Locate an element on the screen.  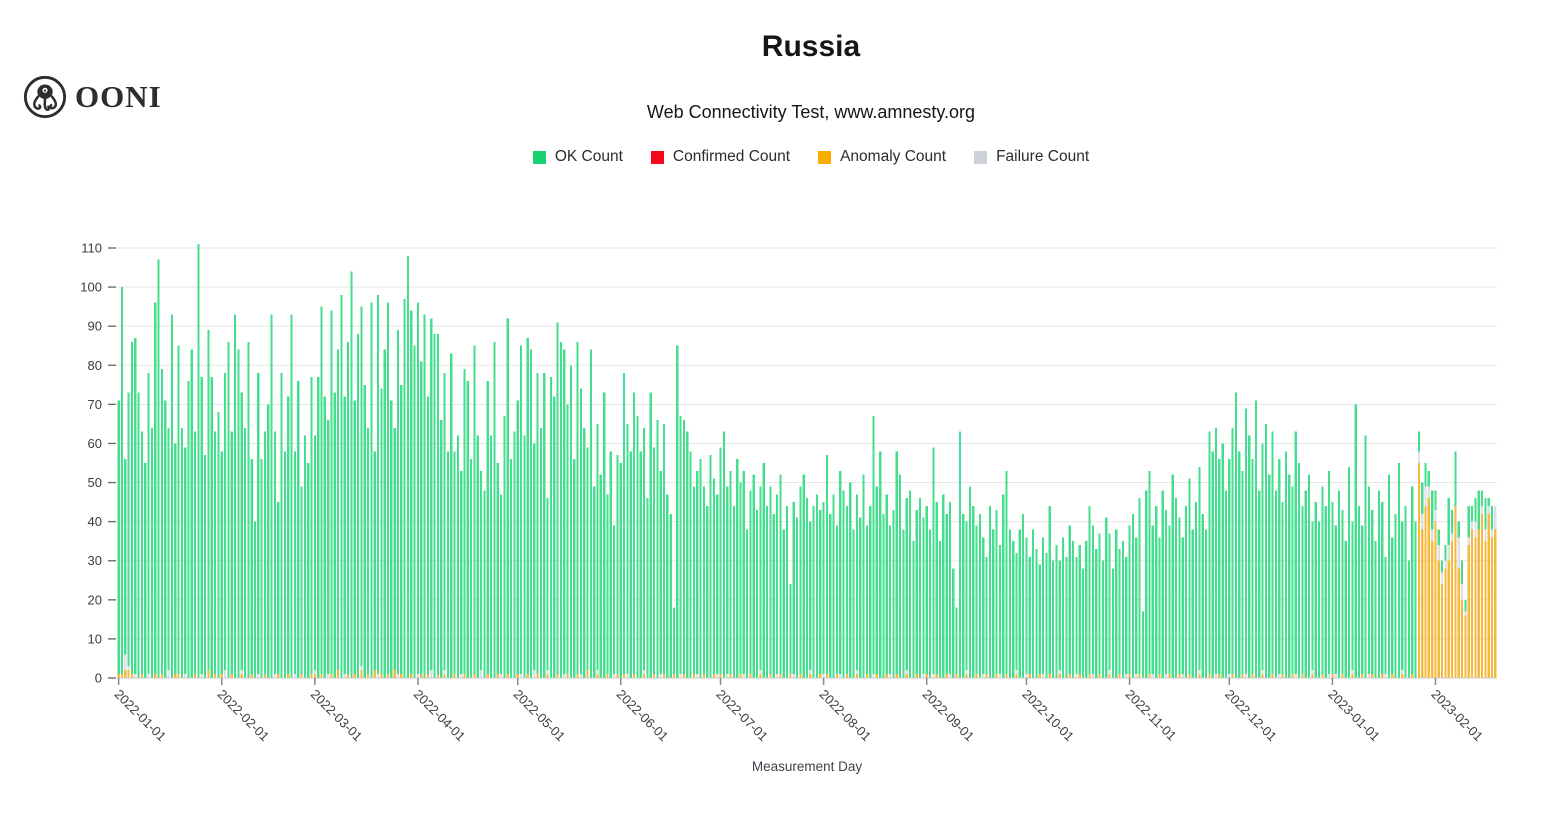
legend-item-anomaly: Anomaly Count is located at coordinates (882, 157).